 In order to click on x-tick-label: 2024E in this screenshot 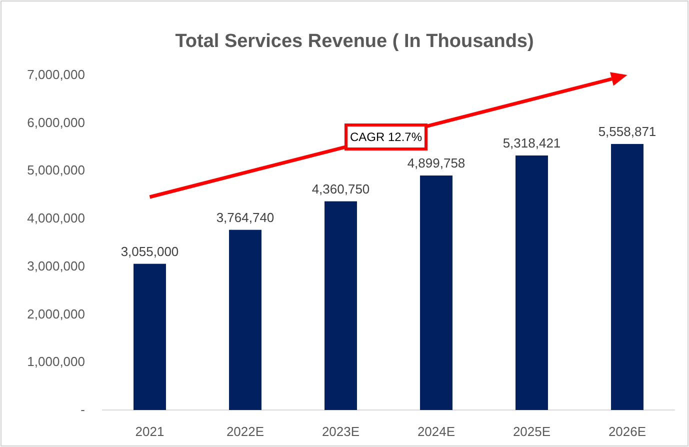, I will do `click(436, 431)`.